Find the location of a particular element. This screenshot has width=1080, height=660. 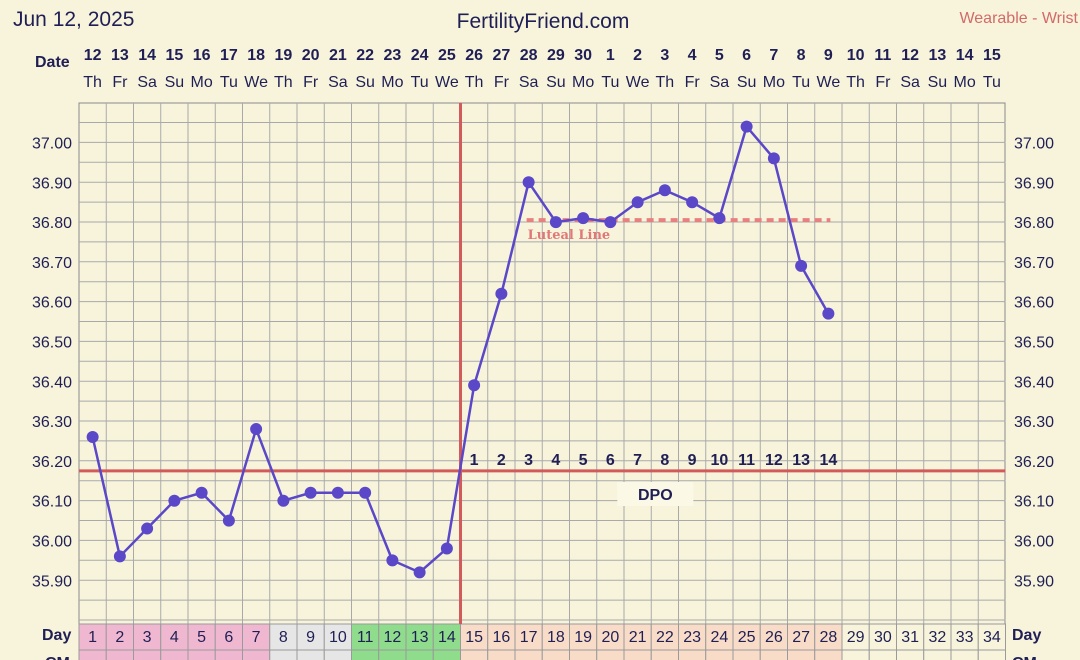

date-label: 27 is located at coordinates (501, 55).